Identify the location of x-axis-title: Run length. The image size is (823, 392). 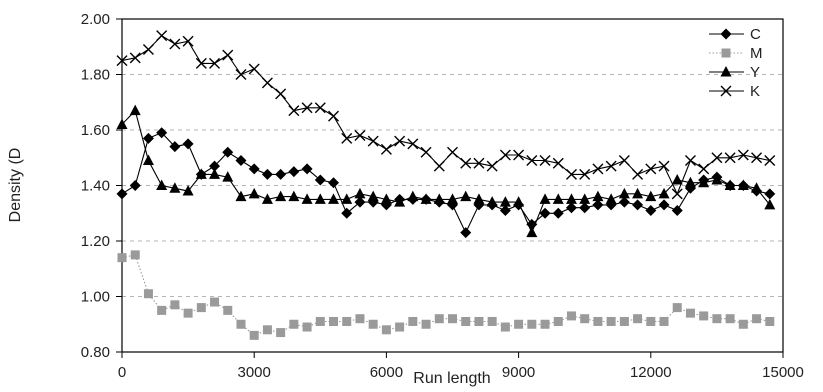
(451, 378).